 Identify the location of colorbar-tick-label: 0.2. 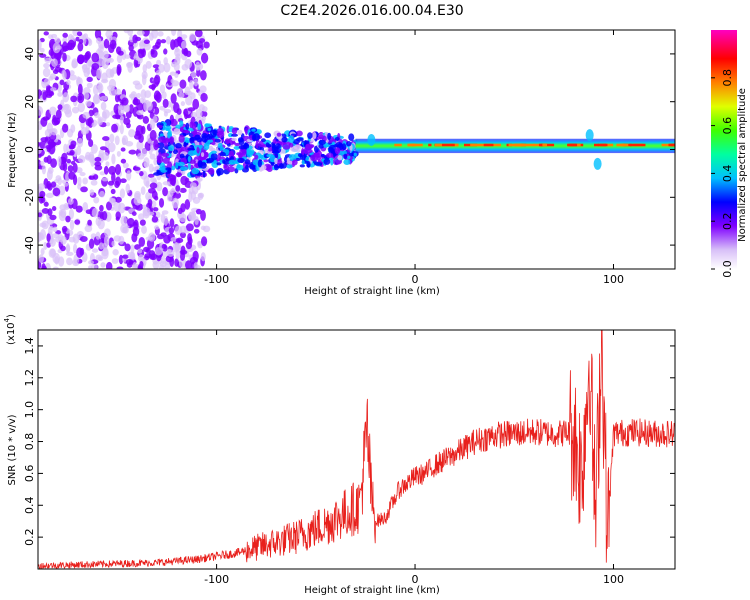
(727, 221).